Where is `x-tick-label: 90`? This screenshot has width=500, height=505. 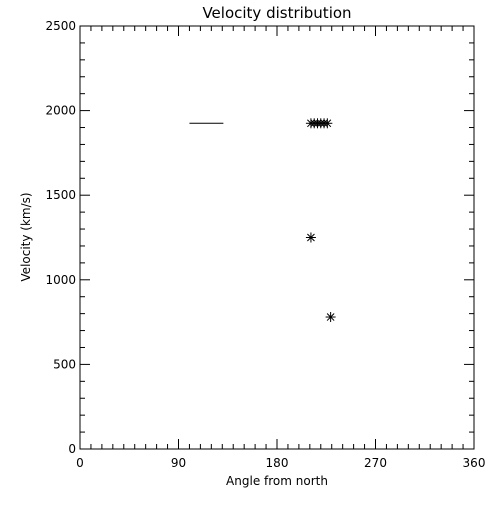
x-tick-label: 90 is located at coordinates (178, 463).